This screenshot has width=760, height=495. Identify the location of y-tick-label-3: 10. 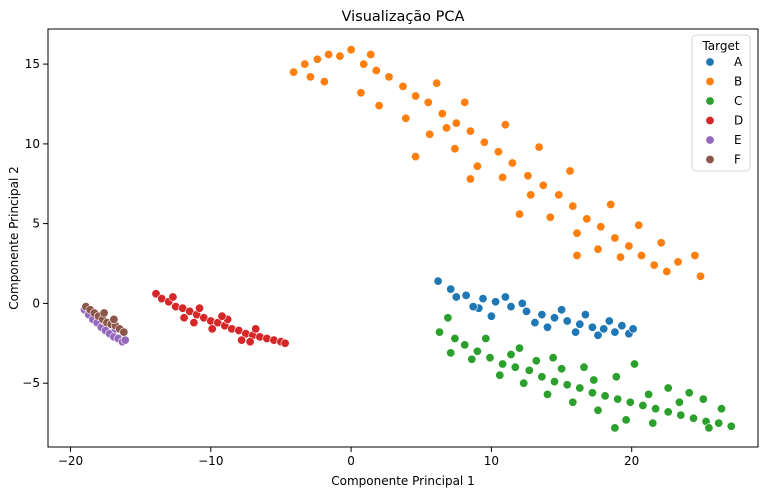
(32, 144).